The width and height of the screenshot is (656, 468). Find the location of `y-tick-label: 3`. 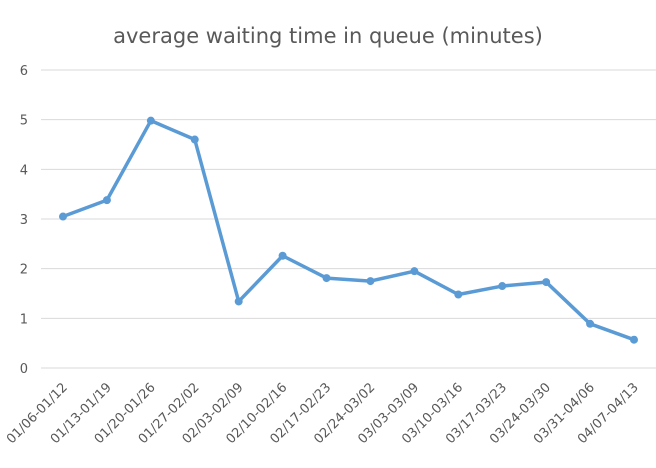

y-tick-label: 3 is located at coordinates (24, 220).